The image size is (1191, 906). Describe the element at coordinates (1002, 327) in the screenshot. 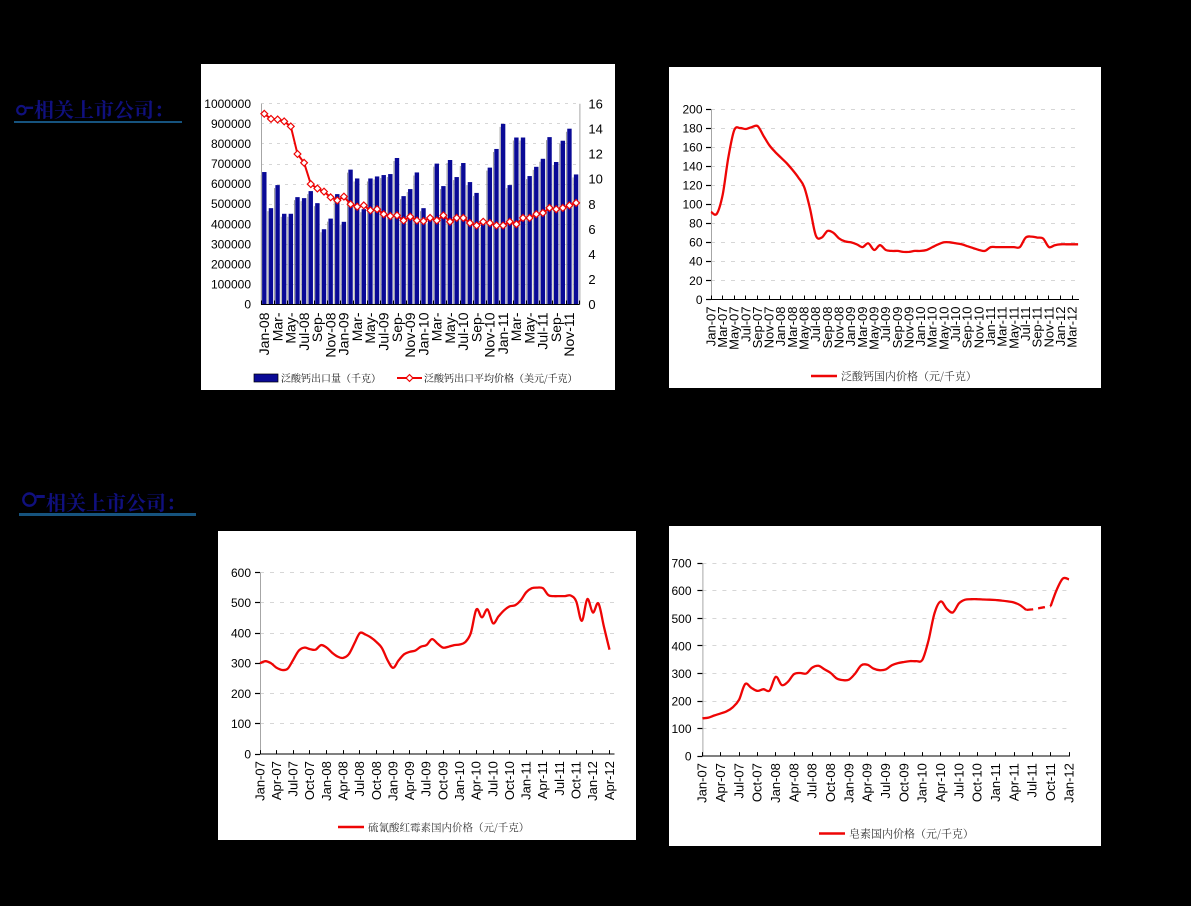

I see `svg-text: Mar-11` at that location.